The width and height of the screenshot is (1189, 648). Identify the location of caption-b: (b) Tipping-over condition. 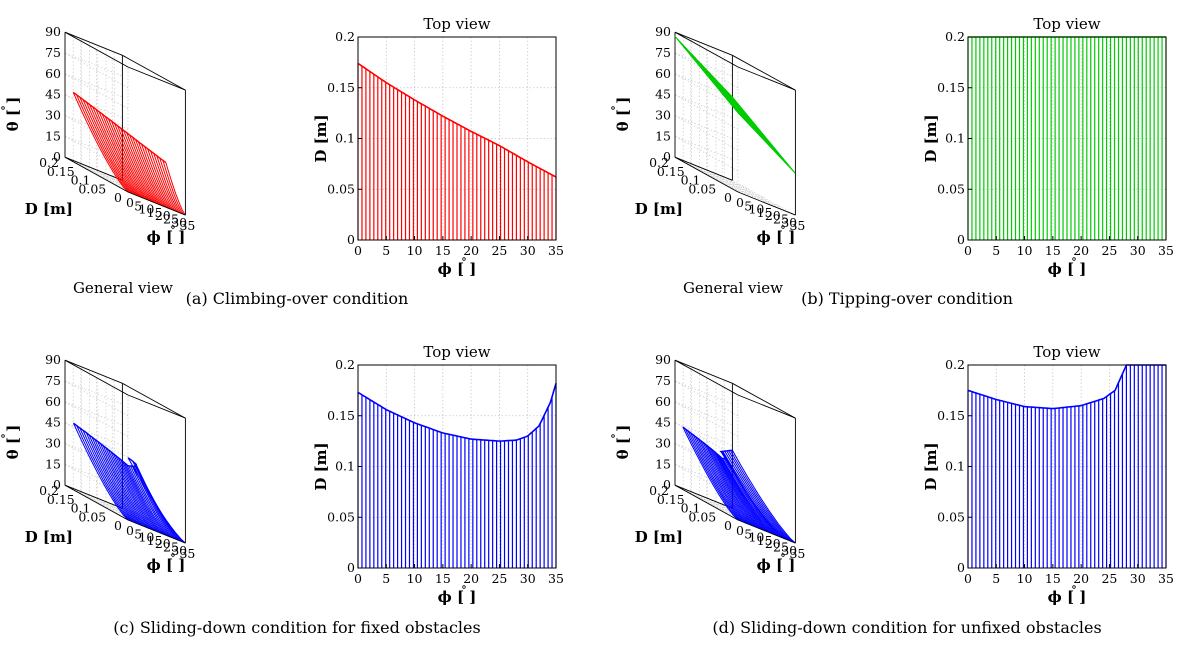
(907, 298).